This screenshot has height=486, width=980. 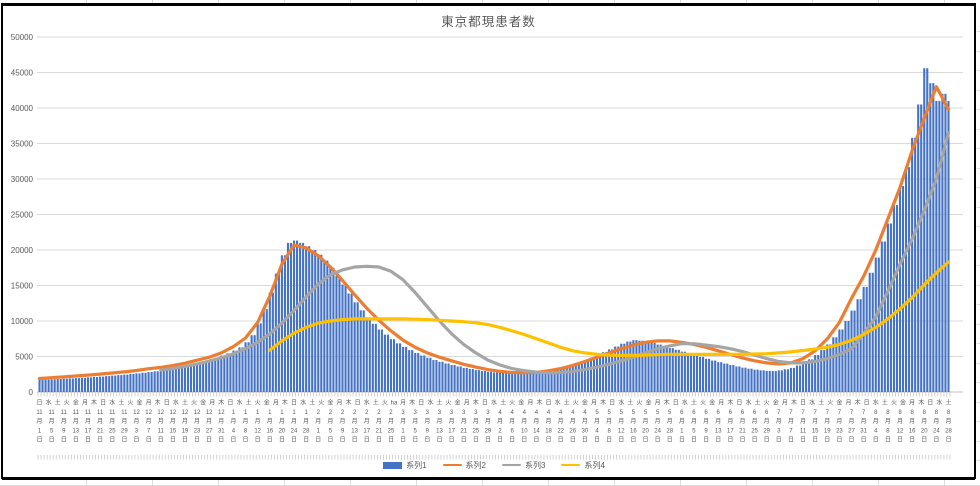 I want to click on date-label: 2 月 25 日, so click(x=391, y=427).